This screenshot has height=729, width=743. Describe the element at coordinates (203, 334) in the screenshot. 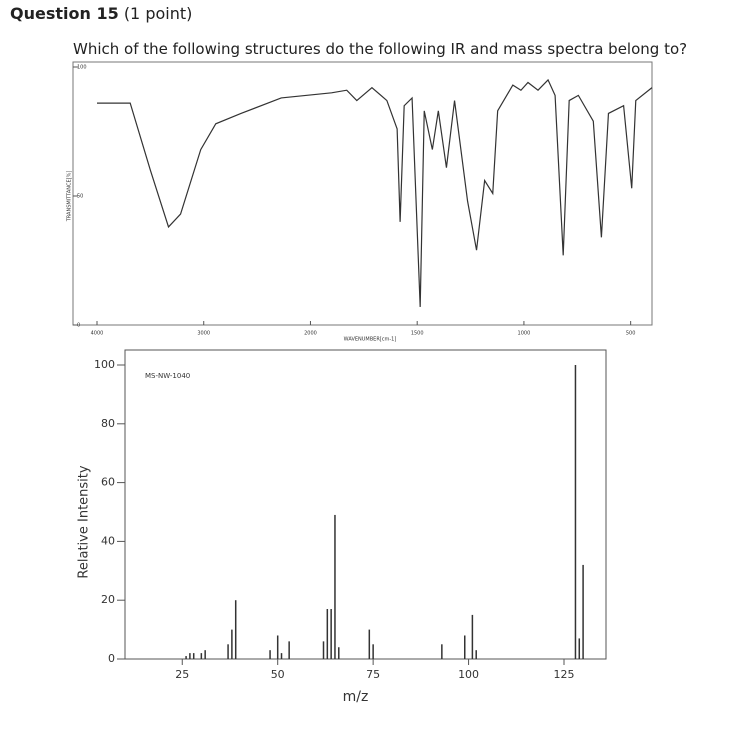

I see `x-tick-label: 3000` at that location.